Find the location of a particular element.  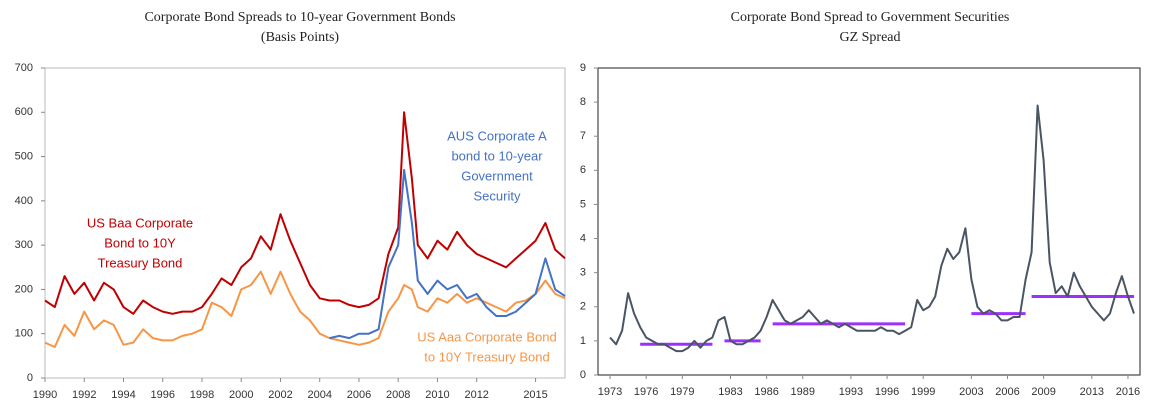

y-tick-label: 200 is located at coordinates (24, 289).